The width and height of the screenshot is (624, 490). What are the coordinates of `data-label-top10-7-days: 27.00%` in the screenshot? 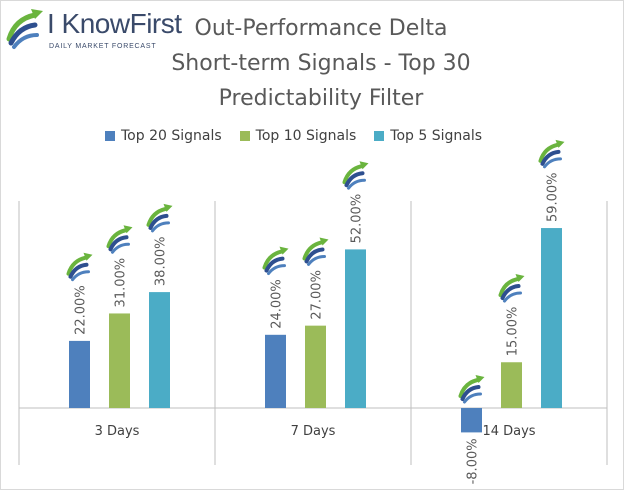 It's located at (317, 295).